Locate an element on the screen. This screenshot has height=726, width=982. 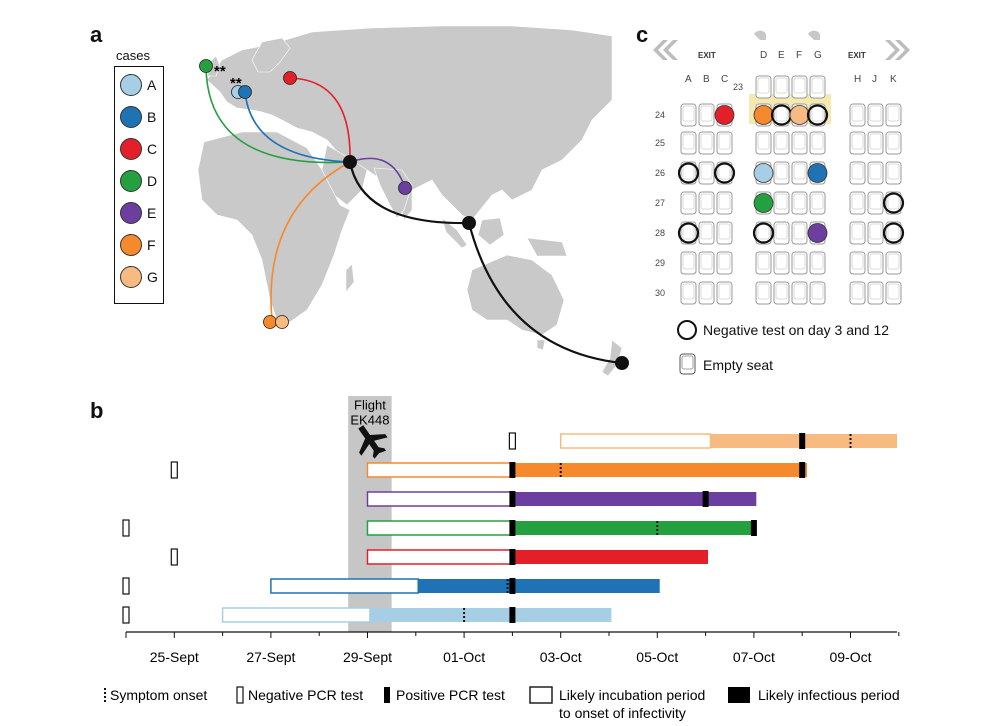
legend-item-g: G is located at coordinates (140, 277).